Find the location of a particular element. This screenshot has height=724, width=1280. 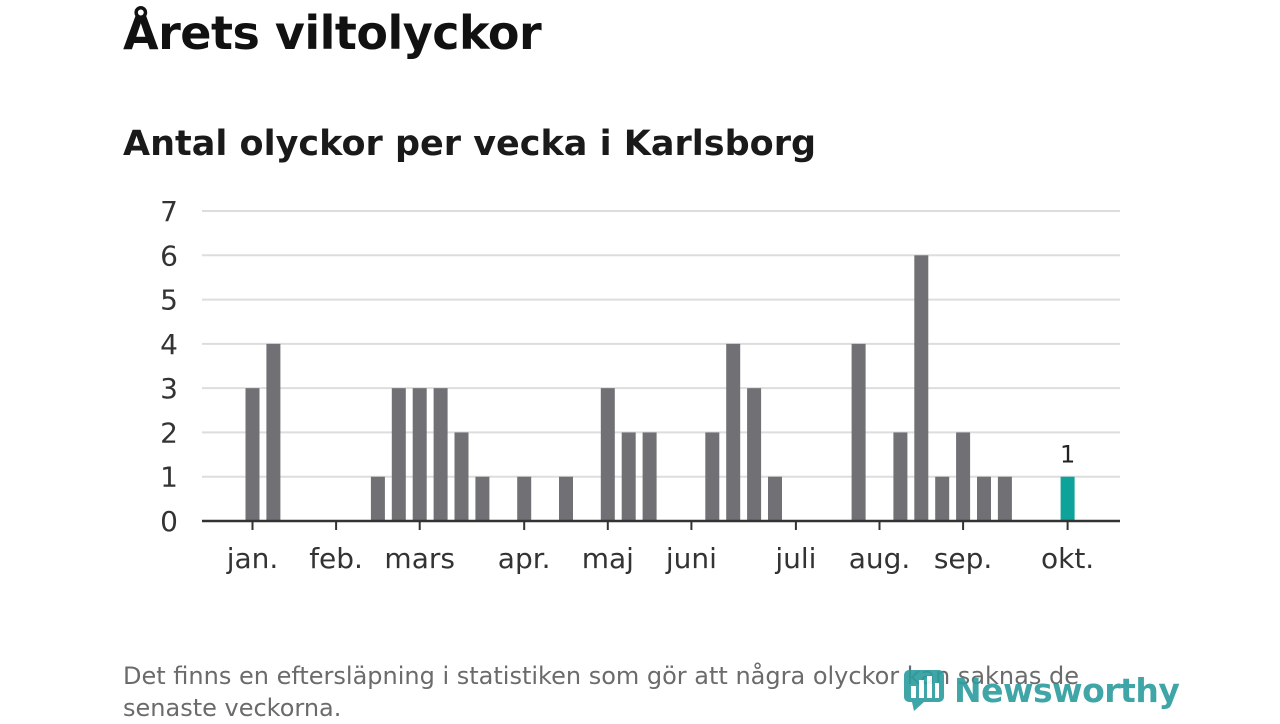

y-axis-ticks: 0 1 2 3 4 5 6 7 is located at coordinates (169, 366).